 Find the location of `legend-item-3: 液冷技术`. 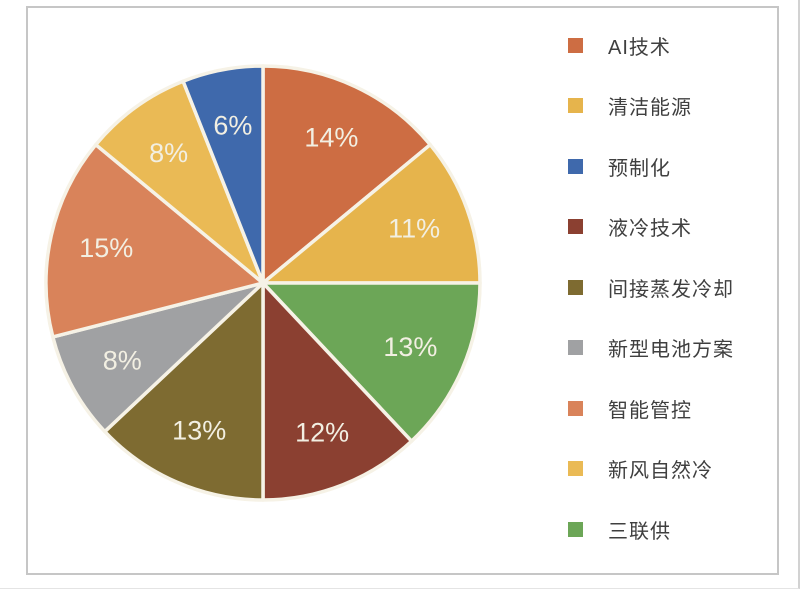

legend-item-3: 液冷技术 is located at coordinates (651, 227).